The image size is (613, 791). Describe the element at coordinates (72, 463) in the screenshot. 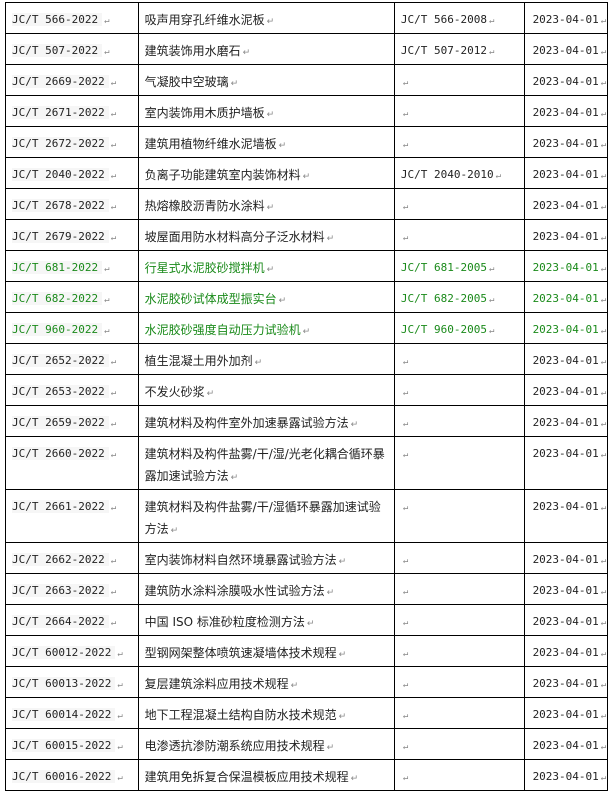

I see `standard-code-cell: JC/T 2660-2022 ↵` at that location.